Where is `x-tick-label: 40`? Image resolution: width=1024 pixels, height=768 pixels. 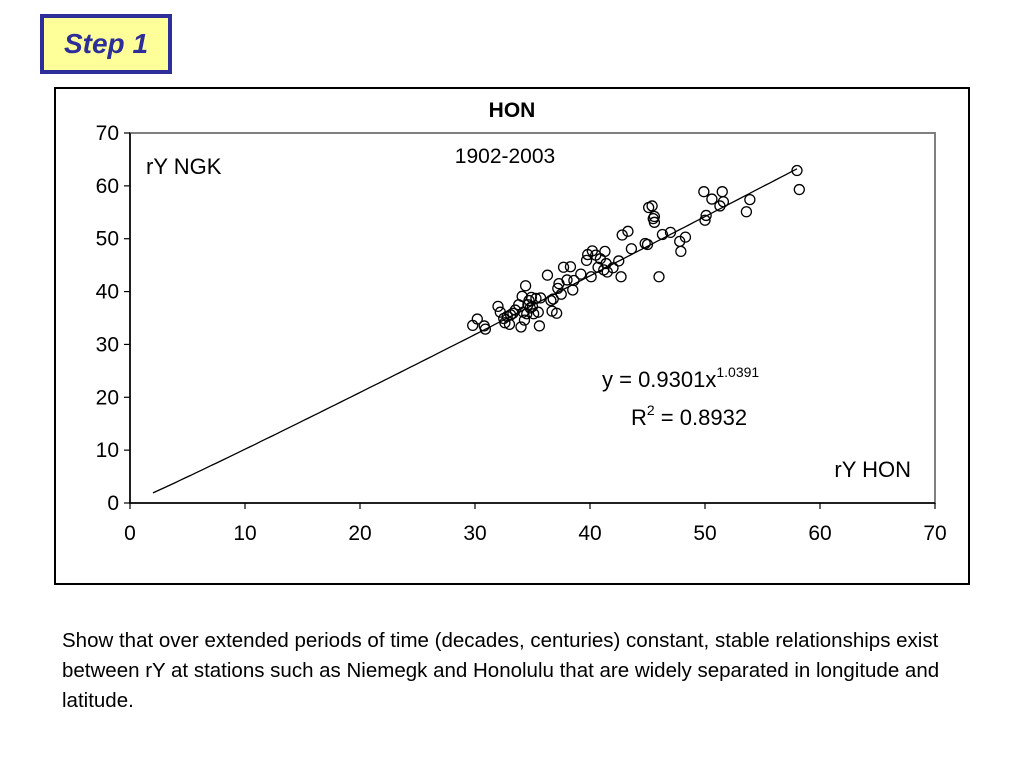 x-tick-label: 40 is located at coordinates (589, 533).